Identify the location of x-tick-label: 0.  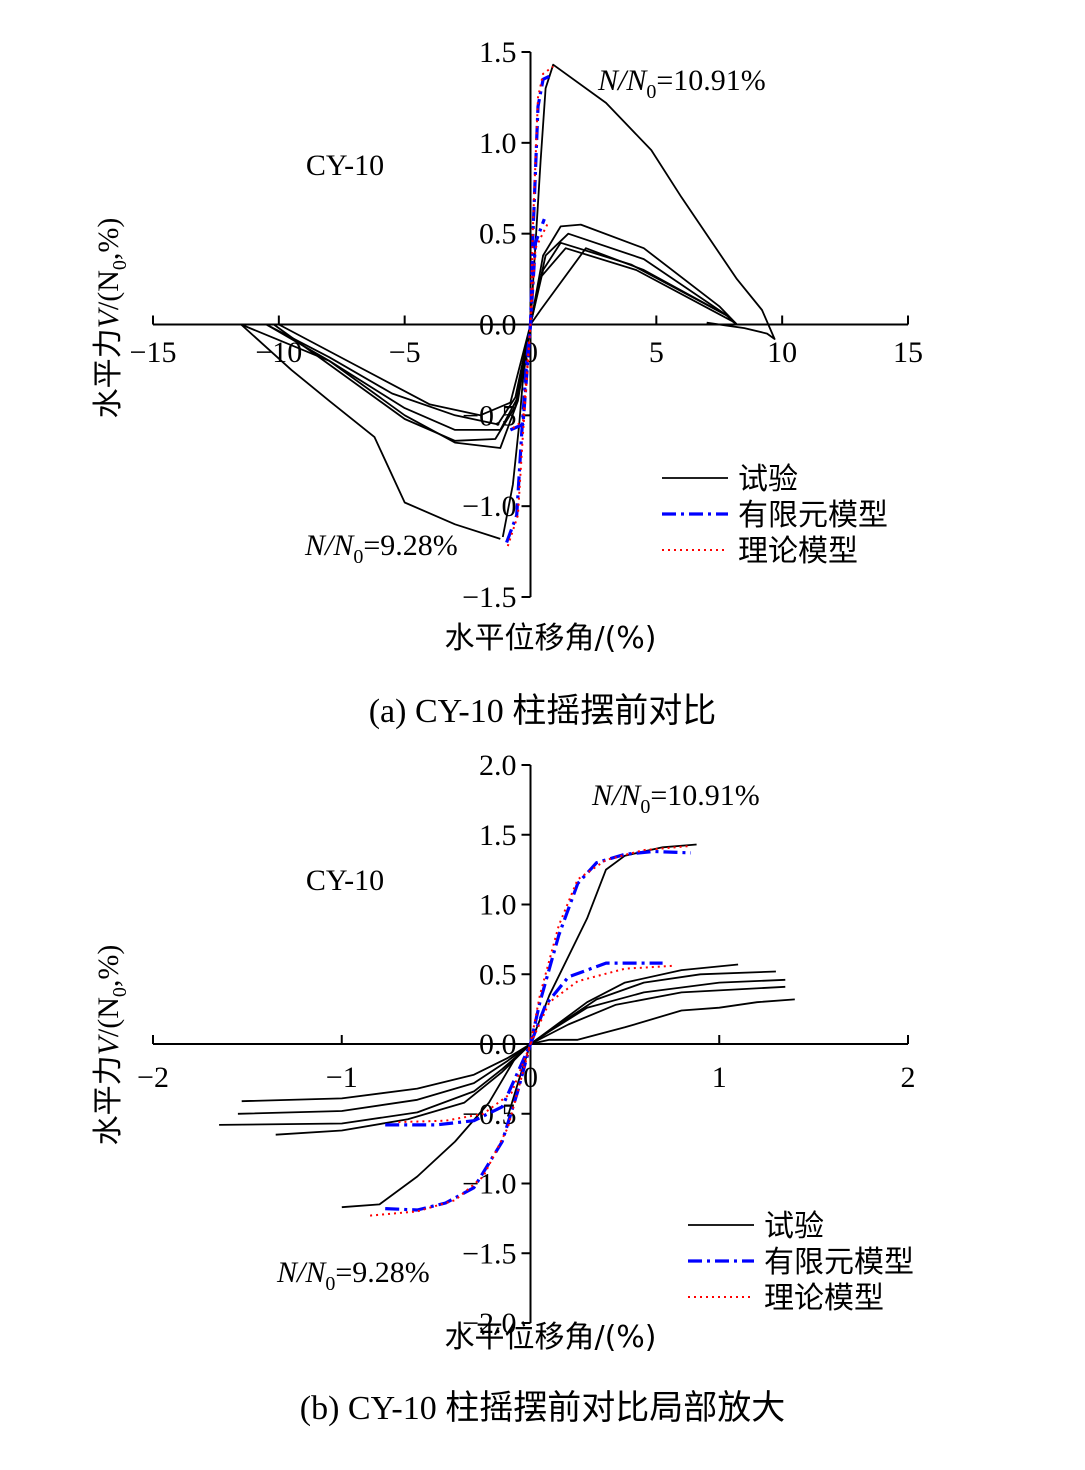
(530, 1077).